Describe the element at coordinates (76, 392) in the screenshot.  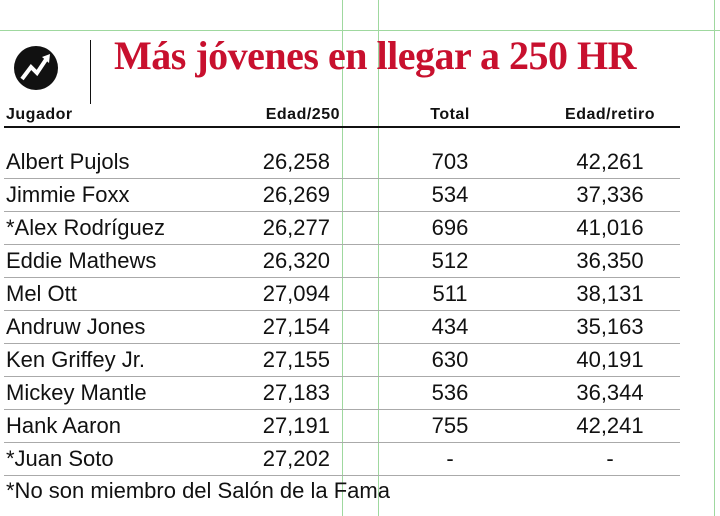
I see `table-cell: Mickey Mantle` at that location.